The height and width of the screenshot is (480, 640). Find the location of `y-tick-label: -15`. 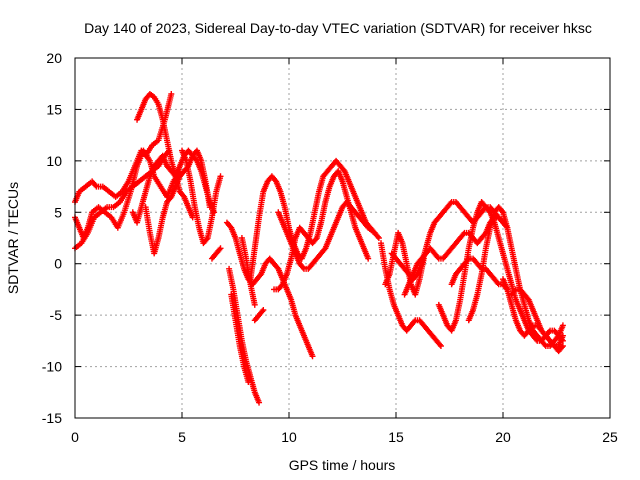

y-tick-label: -15 is located at coordinates (52, 418).